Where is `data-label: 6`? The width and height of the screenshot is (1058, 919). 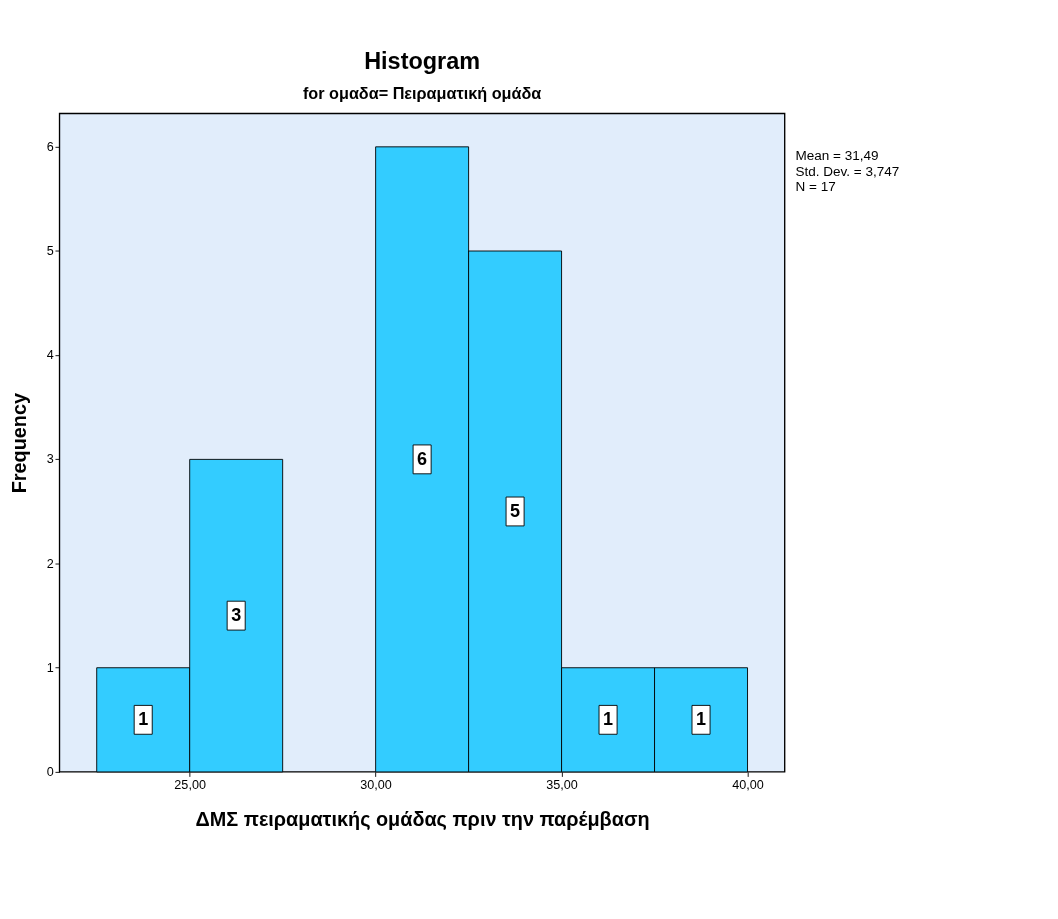
data-label: 6 is located at coordinates (422, 458).